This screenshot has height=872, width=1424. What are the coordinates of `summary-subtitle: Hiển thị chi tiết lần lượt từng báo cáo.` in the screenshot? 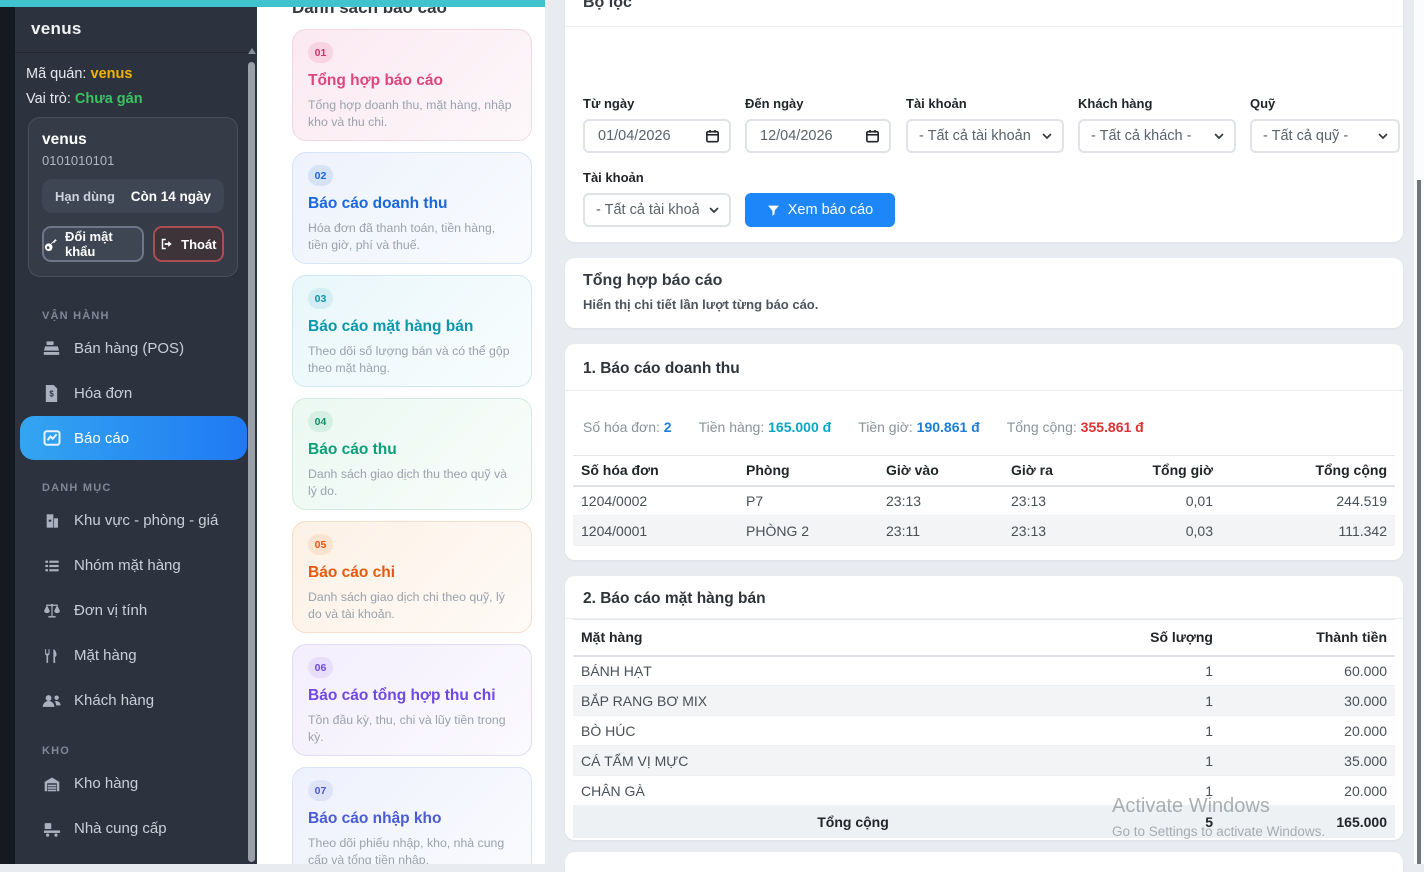 It's located at (701, 304).